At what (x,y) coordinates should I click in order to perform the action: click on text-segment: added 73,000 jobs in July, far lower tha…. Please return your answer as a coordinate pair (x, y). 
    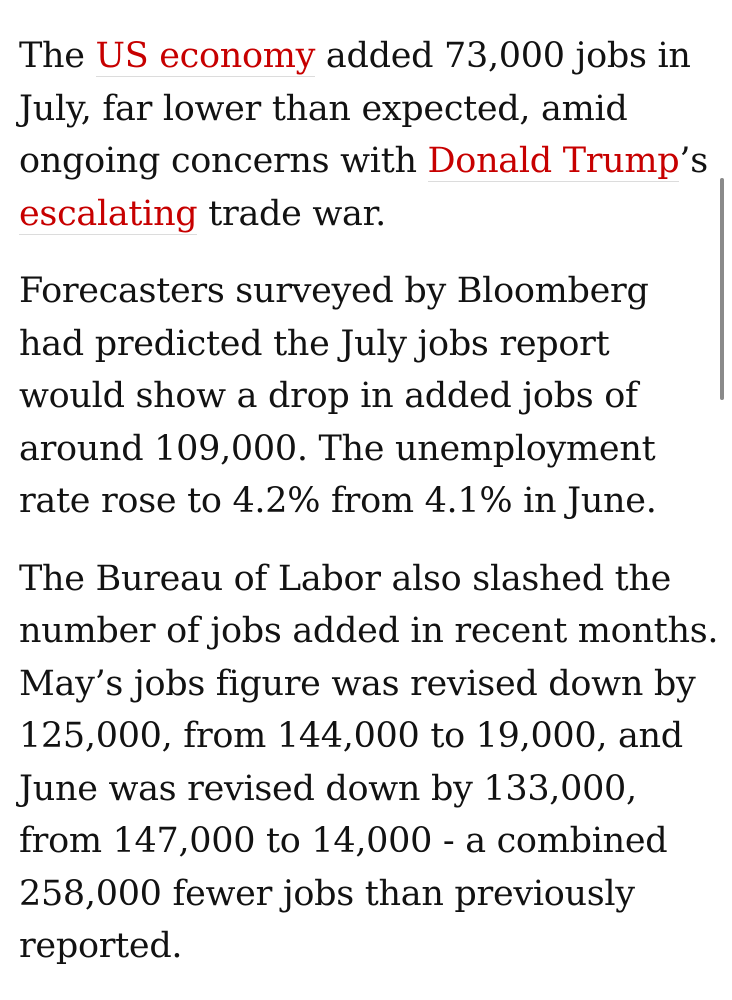
    Looking at the image, I should click on (355, 108).